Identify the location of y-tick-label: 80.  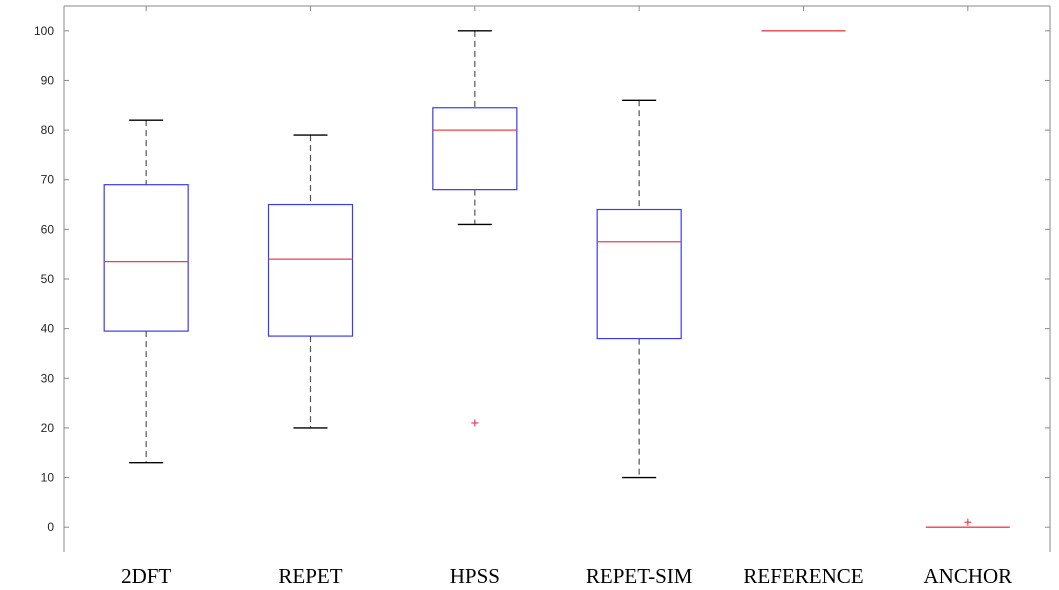
(48, 130).